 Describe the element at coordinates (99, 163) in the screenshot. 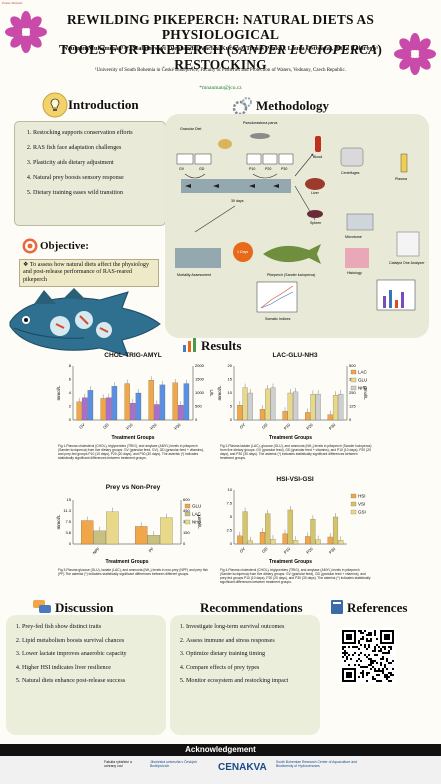

I see `intro-item: Plasticity aids dietary adjustment` at that location.